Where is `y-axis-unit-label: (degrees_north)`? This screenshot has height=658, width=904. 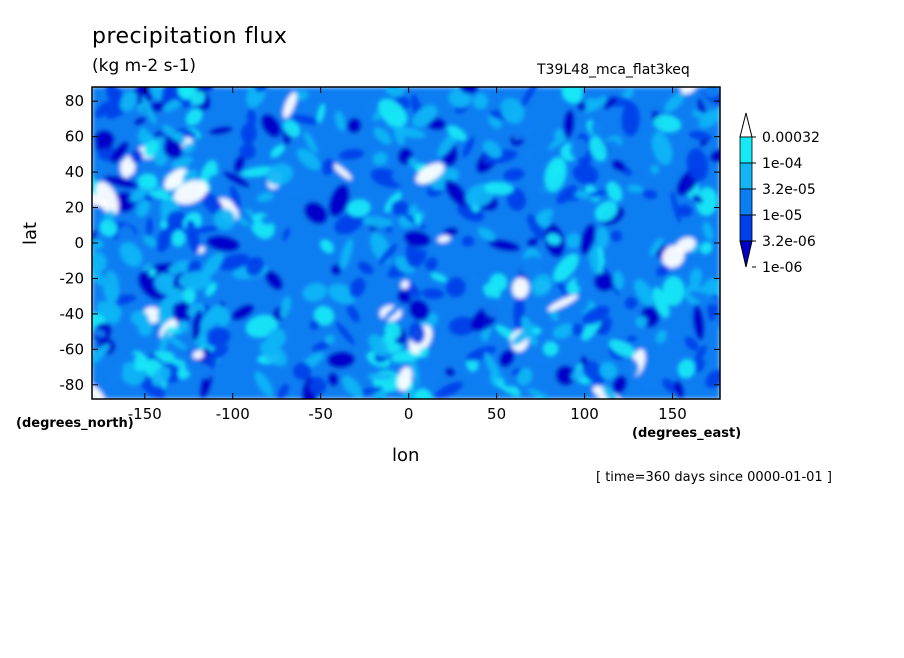 y-axis-unit-label: (degrees_north) is located at coordinates (75, 423).